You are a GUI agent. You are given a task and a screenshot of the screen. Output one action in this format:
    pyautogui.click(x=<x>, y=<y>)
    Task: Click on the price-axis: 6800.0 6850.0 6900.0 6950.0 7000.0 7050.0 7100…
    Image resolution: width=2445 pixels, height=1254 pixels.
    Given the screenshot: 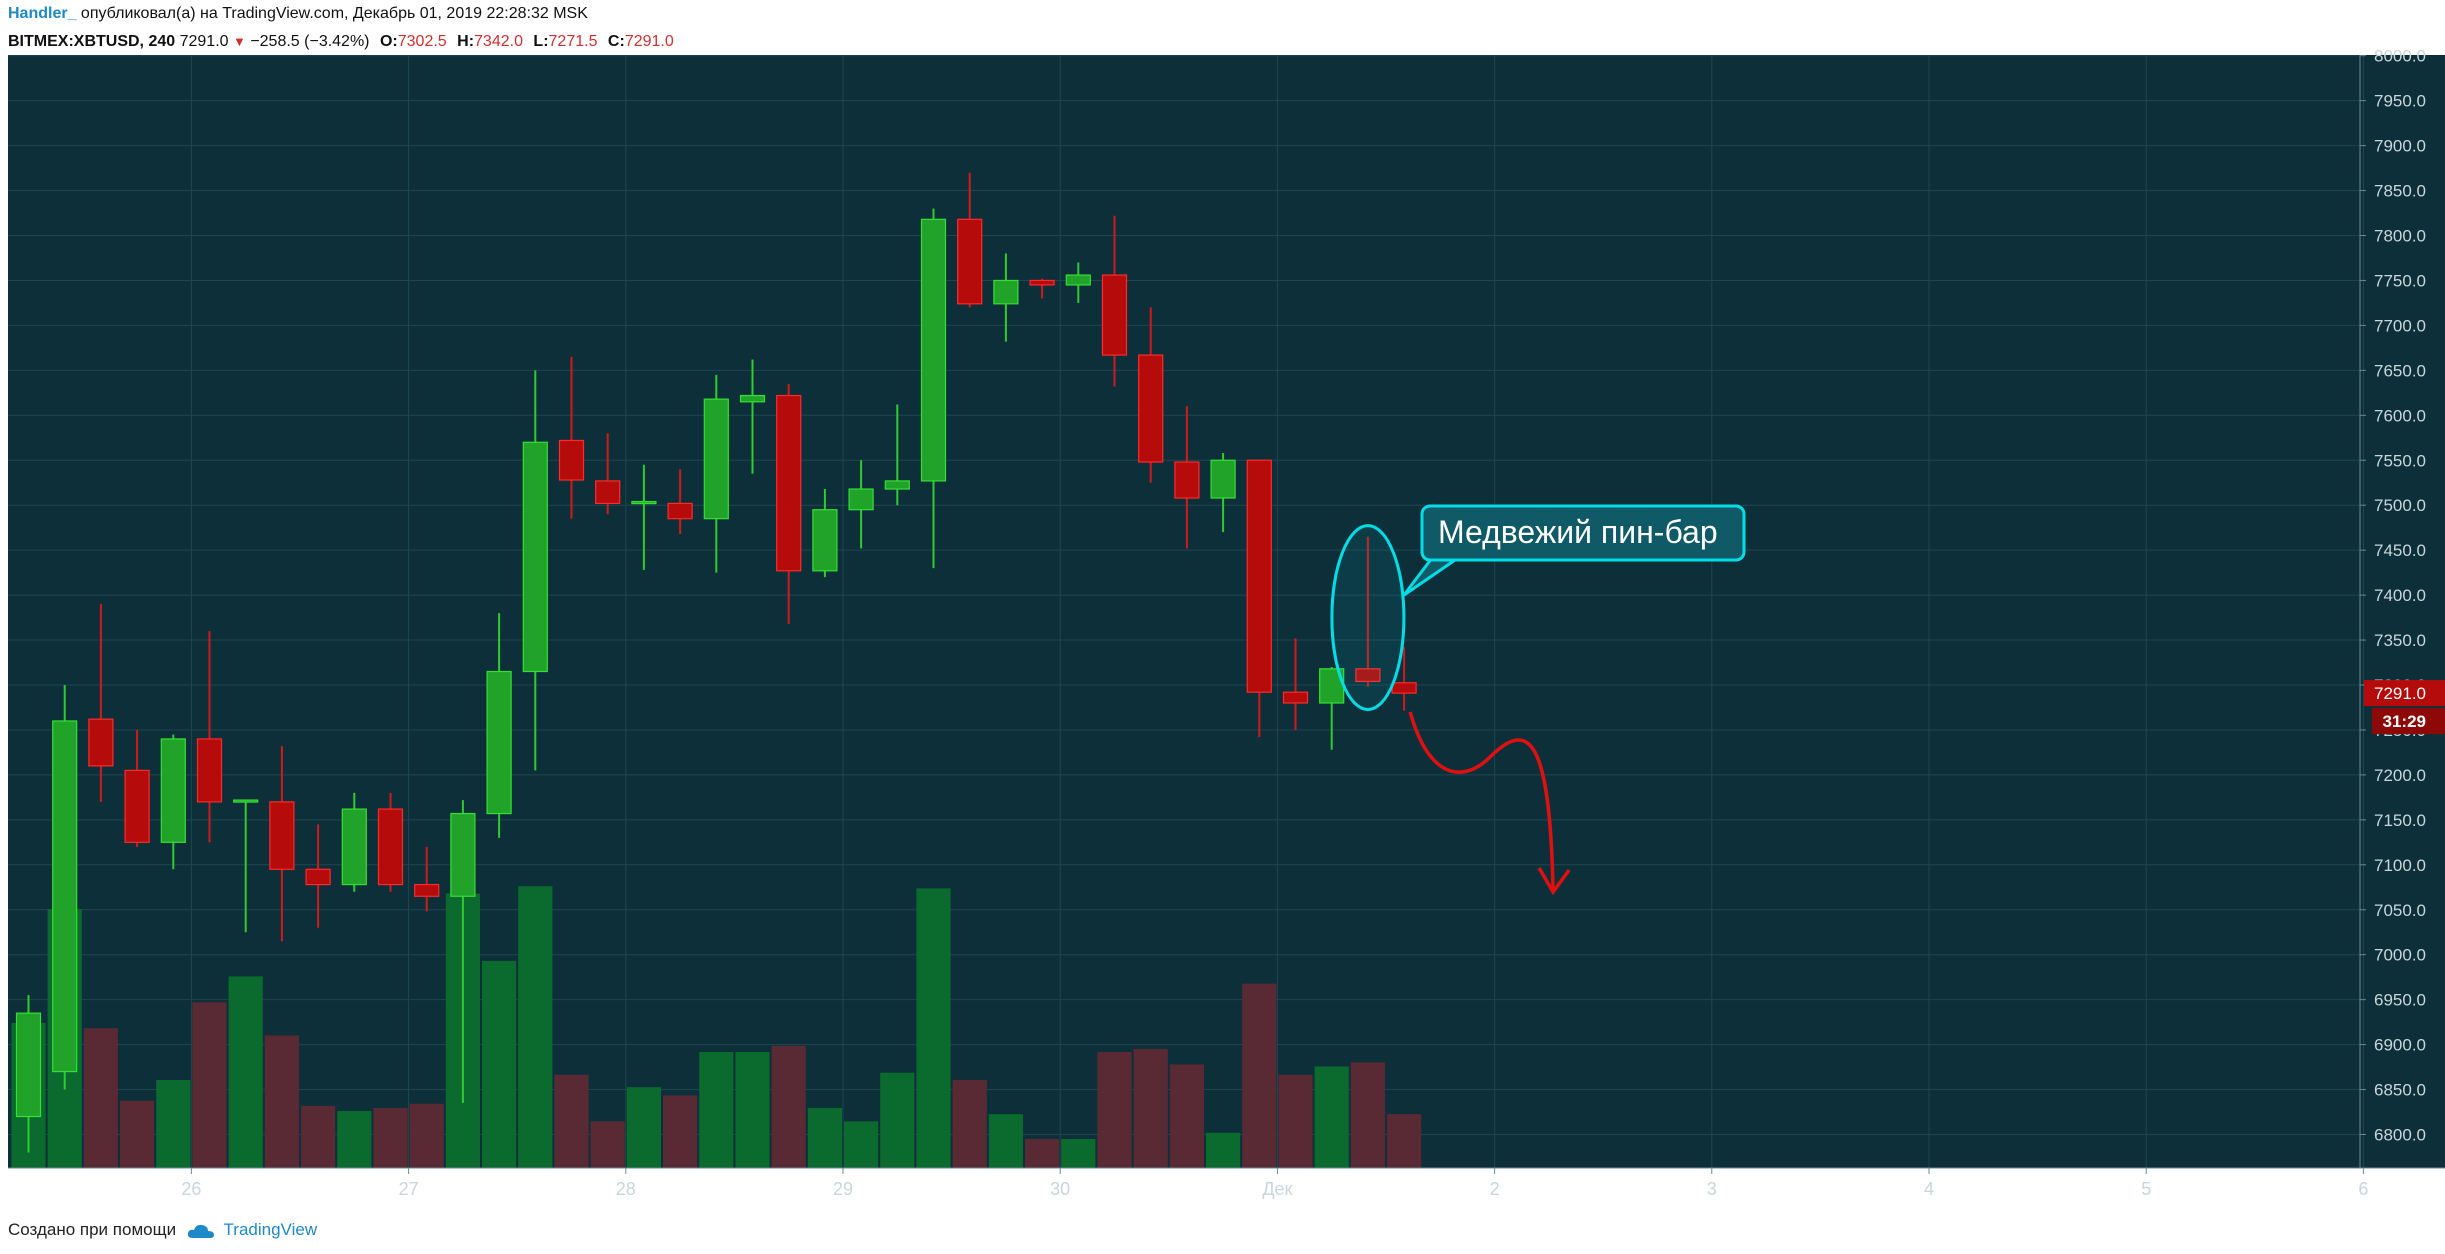 What is the action you would take?
    pyautogui.click(x=2392, y=607)
    